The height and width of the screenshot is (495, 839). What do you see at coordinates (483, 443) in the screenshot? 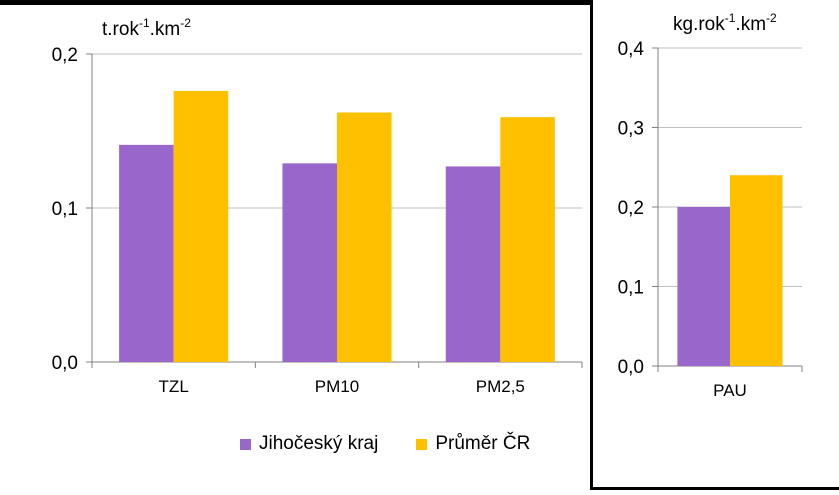
I see `legend-label-prumer: Průměr ČR` at bounding box center [483, 443].